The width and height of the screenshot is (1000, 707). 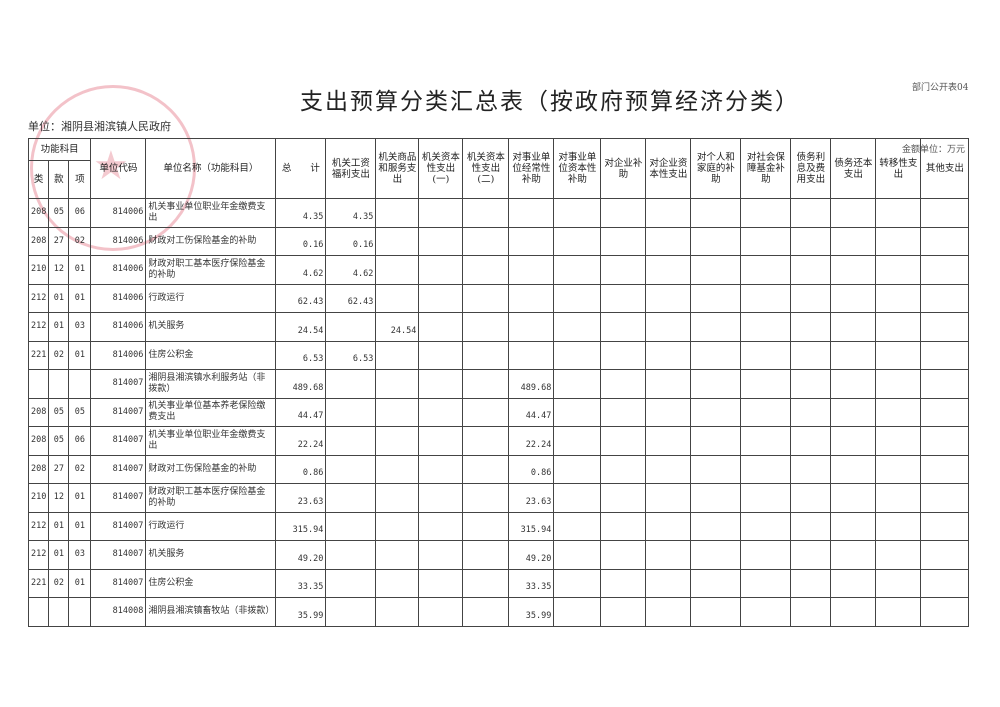 What do you see at coordinates (351, 168) in the screenshot?
I see `header-col: 机关工资福利支出` at bounding box center [351, 168].